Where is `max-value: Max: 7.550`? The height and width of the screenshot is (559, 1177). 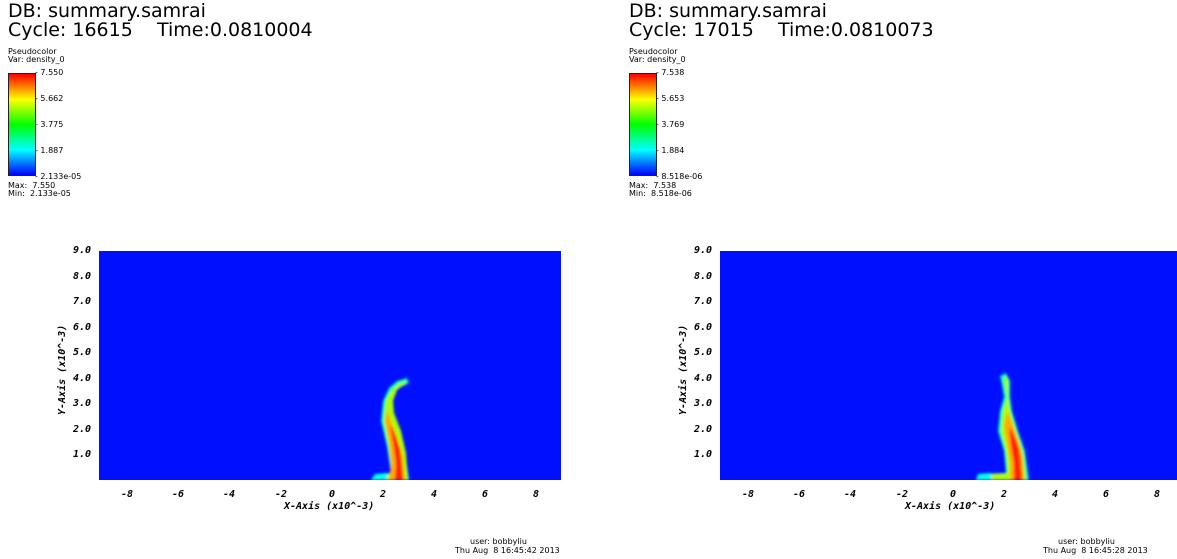
max-value: Max: 7.550 is located at coordinates (32, 185).